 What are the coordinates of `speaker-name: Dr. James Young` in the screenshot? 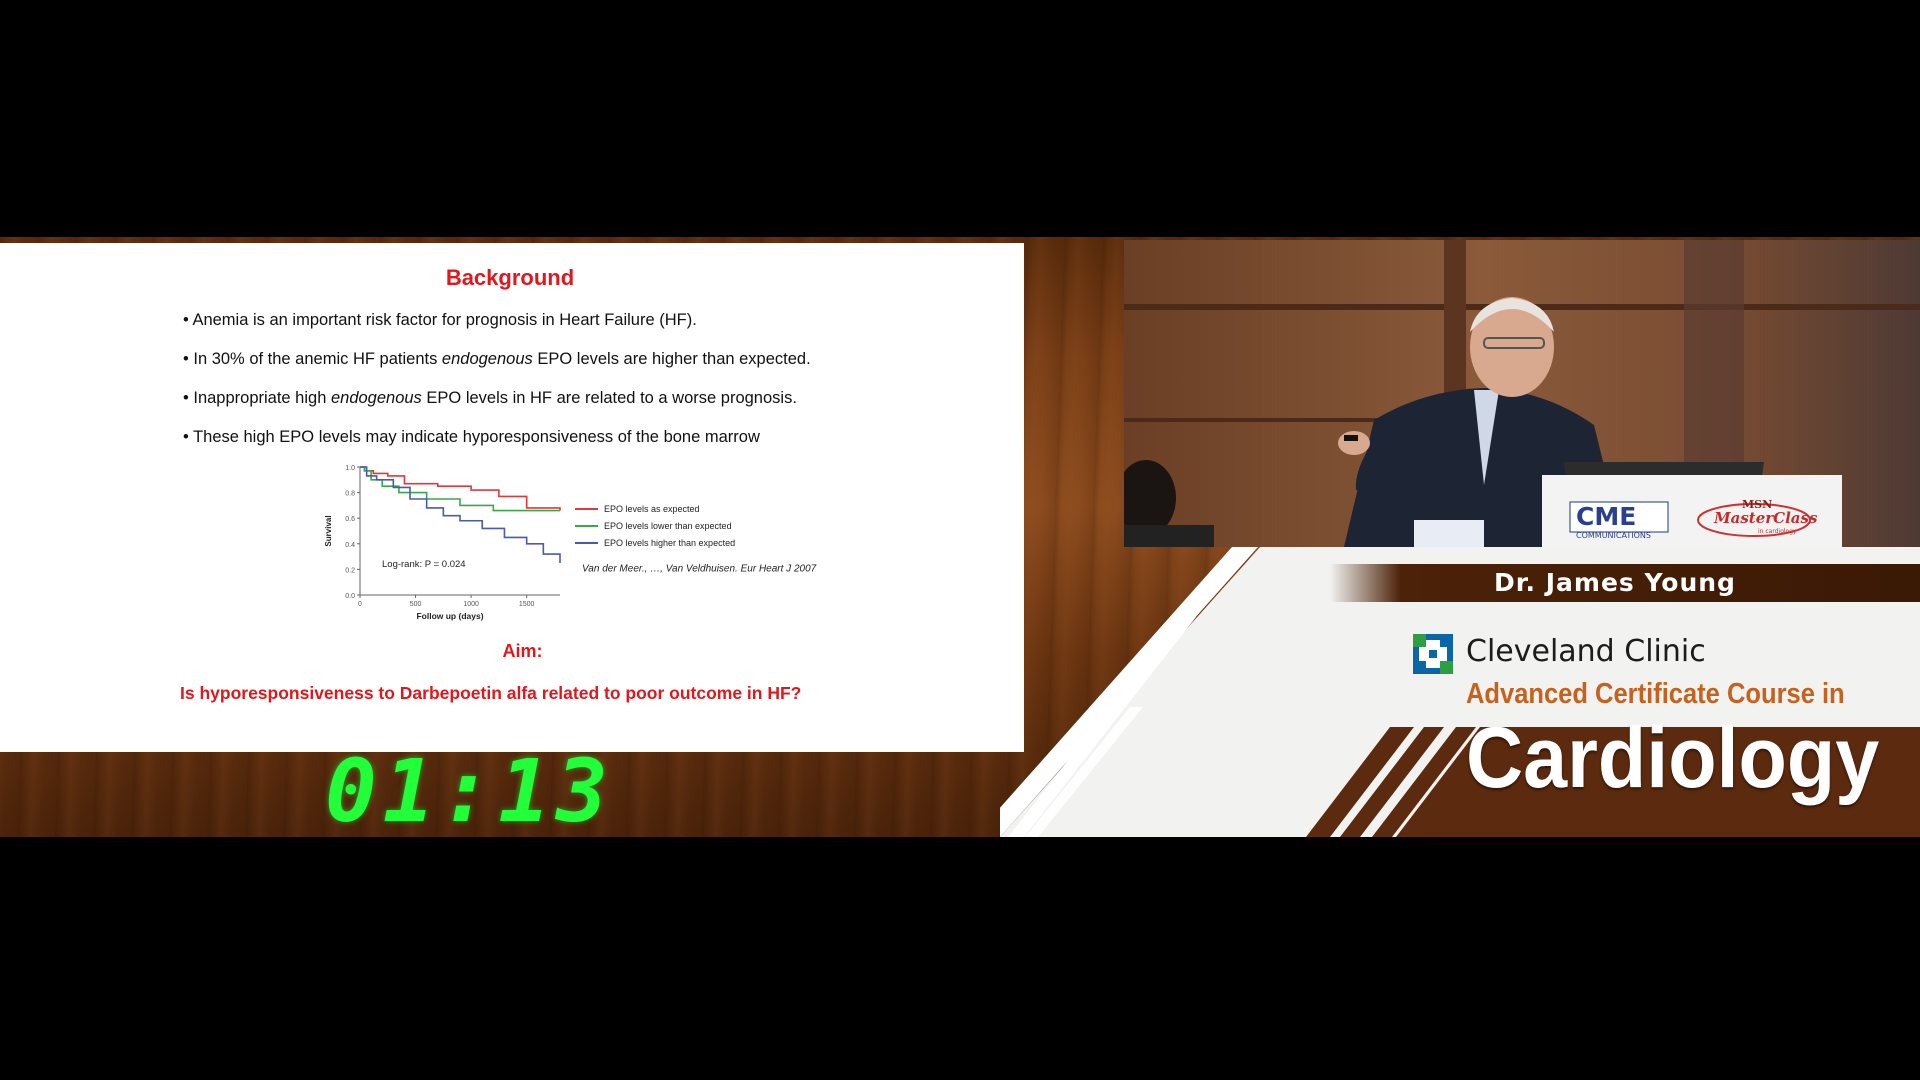 It's located at (1615, 582).